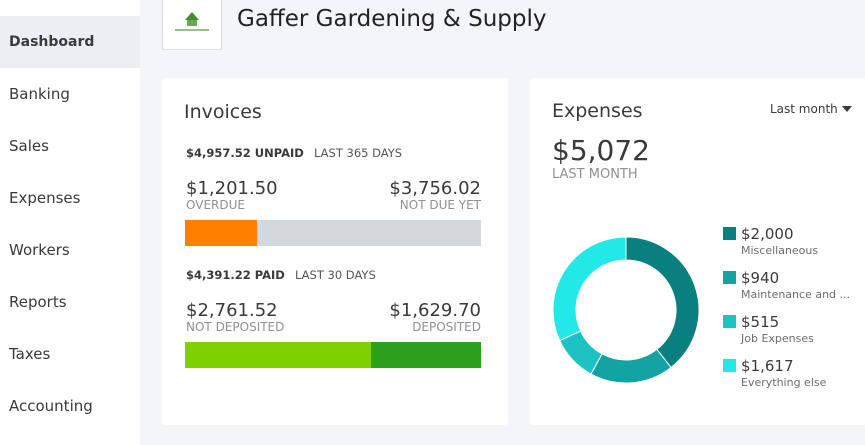  What do you see at coordinates (435, 310) in the screenshot?
I see `amount: $1,629.70` at bounding box center [435, 310].